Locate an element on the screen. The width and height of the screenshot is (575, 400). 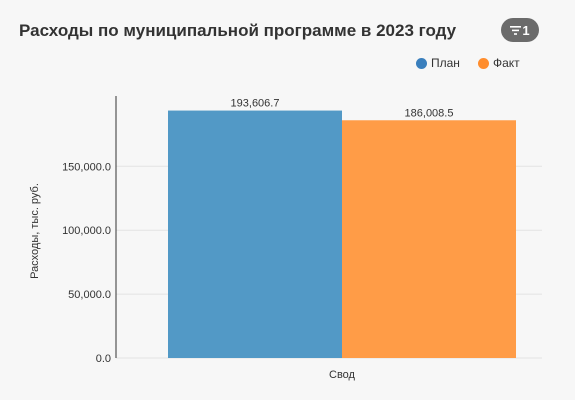
legend-item-plan: План is located at coordinates (438, 63).